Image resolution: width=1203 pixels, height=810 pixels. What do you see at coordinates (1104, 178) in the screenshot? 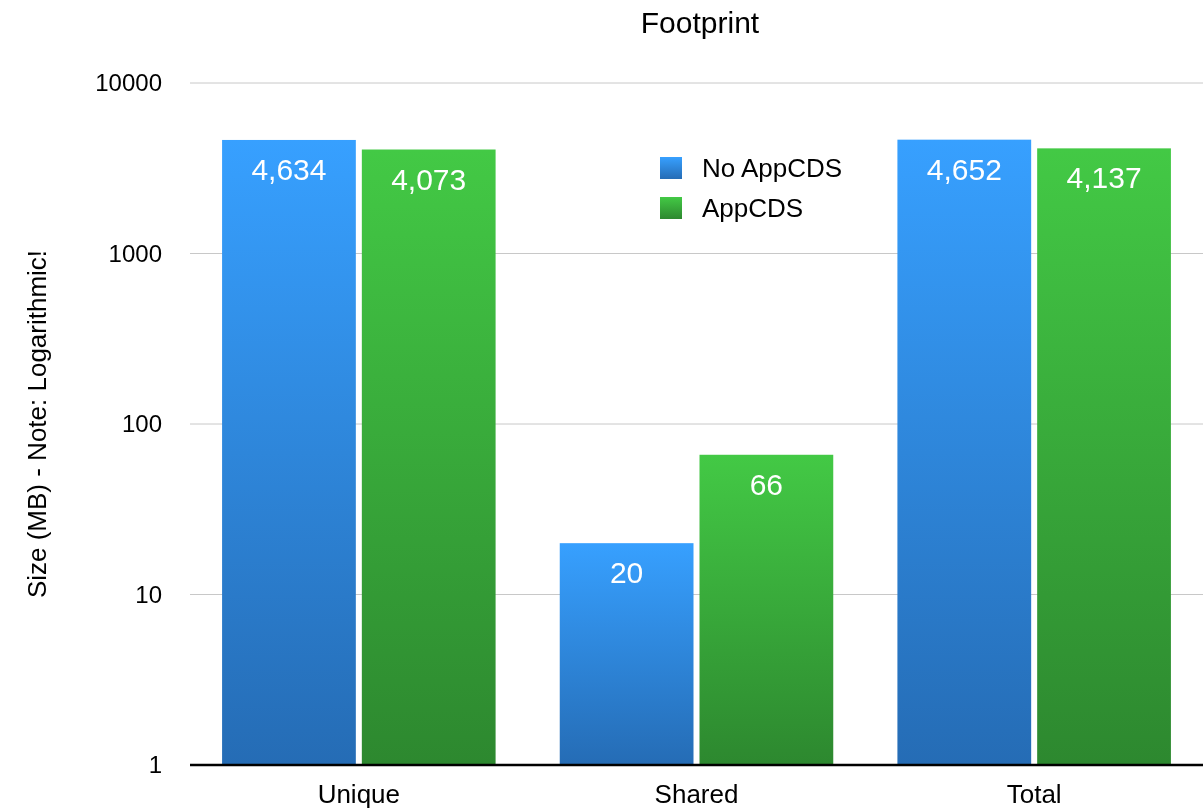
I see `data-label: 4,137` at bounding box center [1104, 178].